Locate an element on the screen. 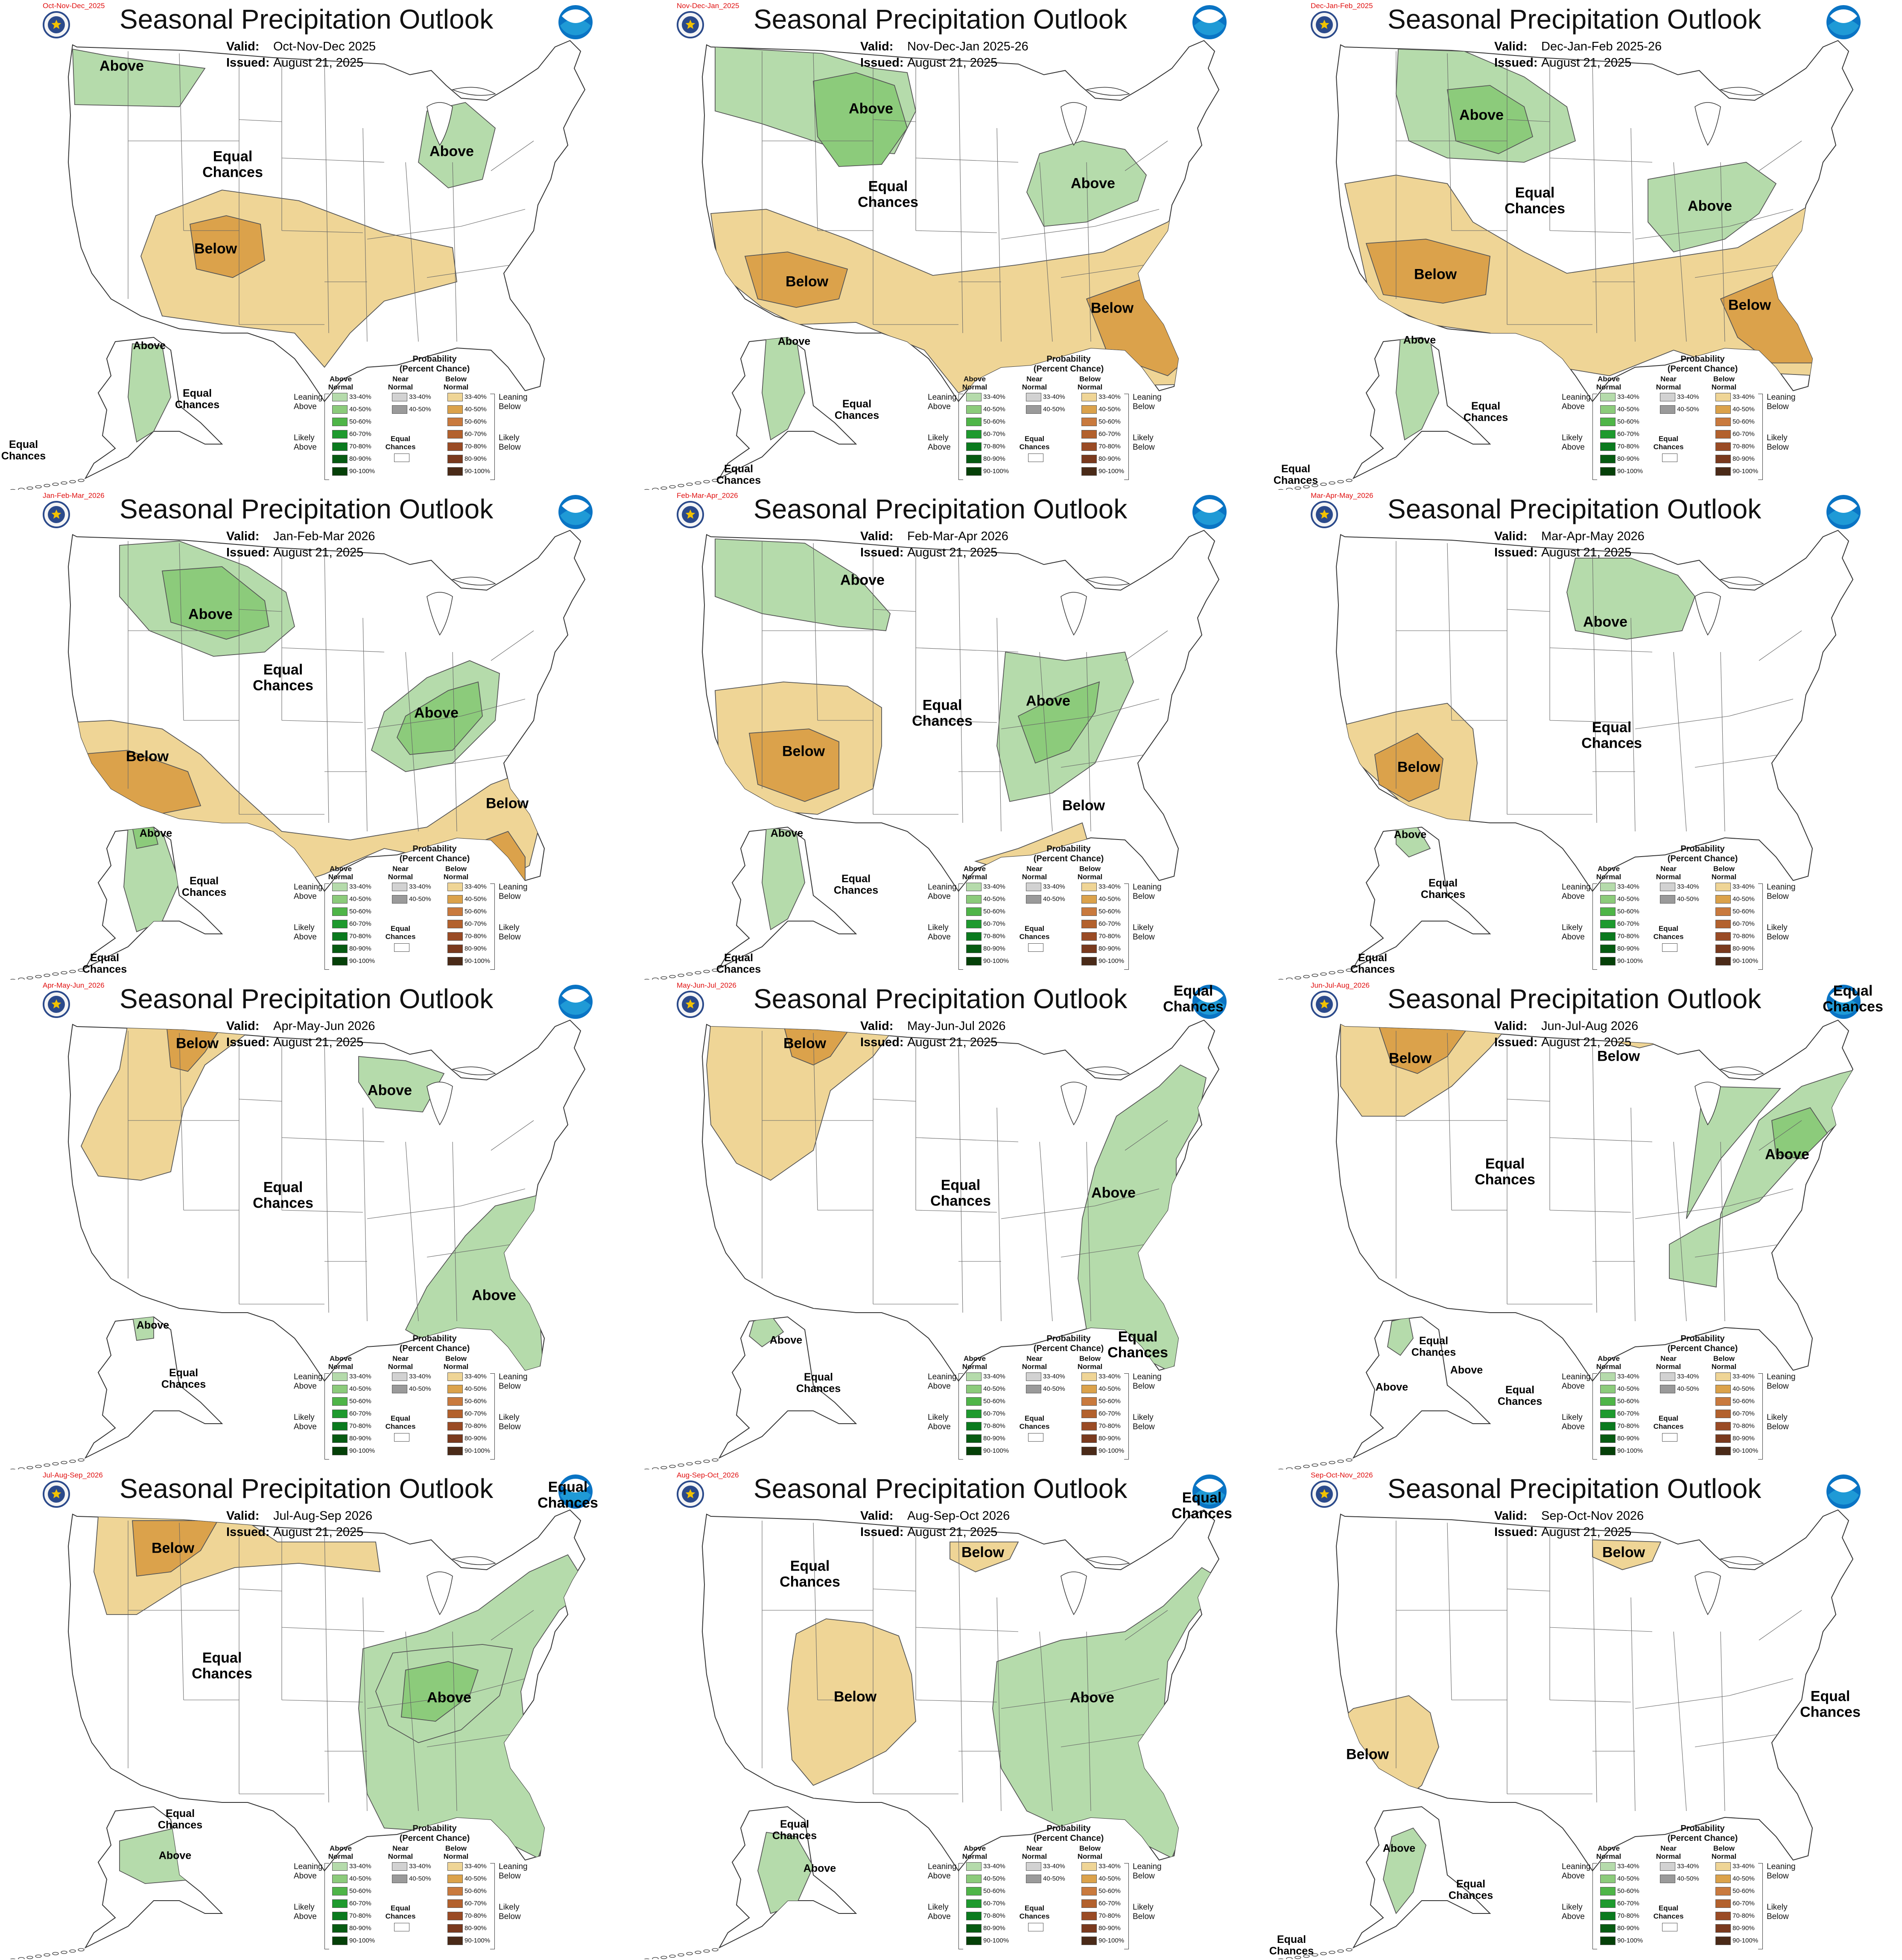 This screenshot has width=1902, height=1960. legend-range-above: 70-80% is located at coordinates (1628, 1915).